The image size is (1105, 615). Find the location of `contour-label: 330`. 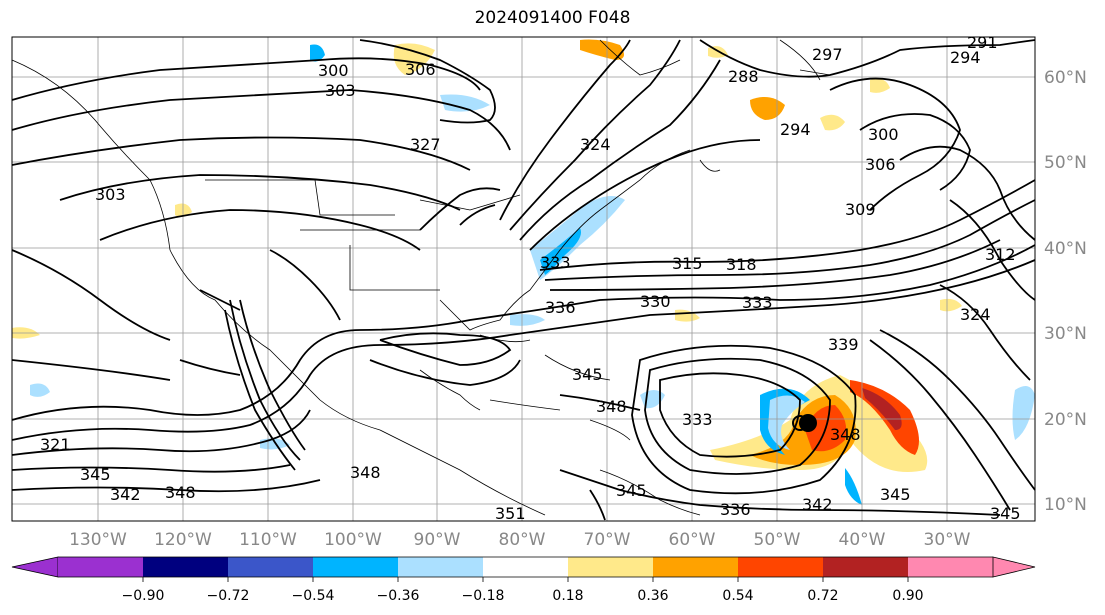

contour-label: 330 is located at coordinates (655, 301).